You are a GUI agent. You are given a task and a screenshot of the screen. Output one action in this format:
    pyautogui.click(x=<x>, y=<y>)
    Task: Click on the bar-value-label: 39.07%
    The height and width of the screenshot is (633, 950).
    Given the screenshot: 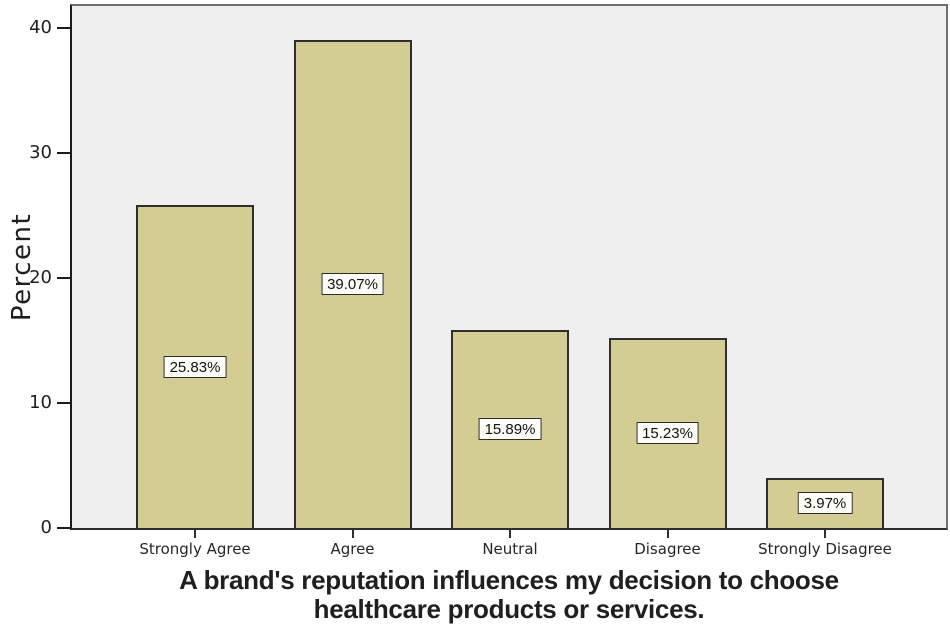 What is the action you would take?
    pyautogui.click(x=352, y=284)
    